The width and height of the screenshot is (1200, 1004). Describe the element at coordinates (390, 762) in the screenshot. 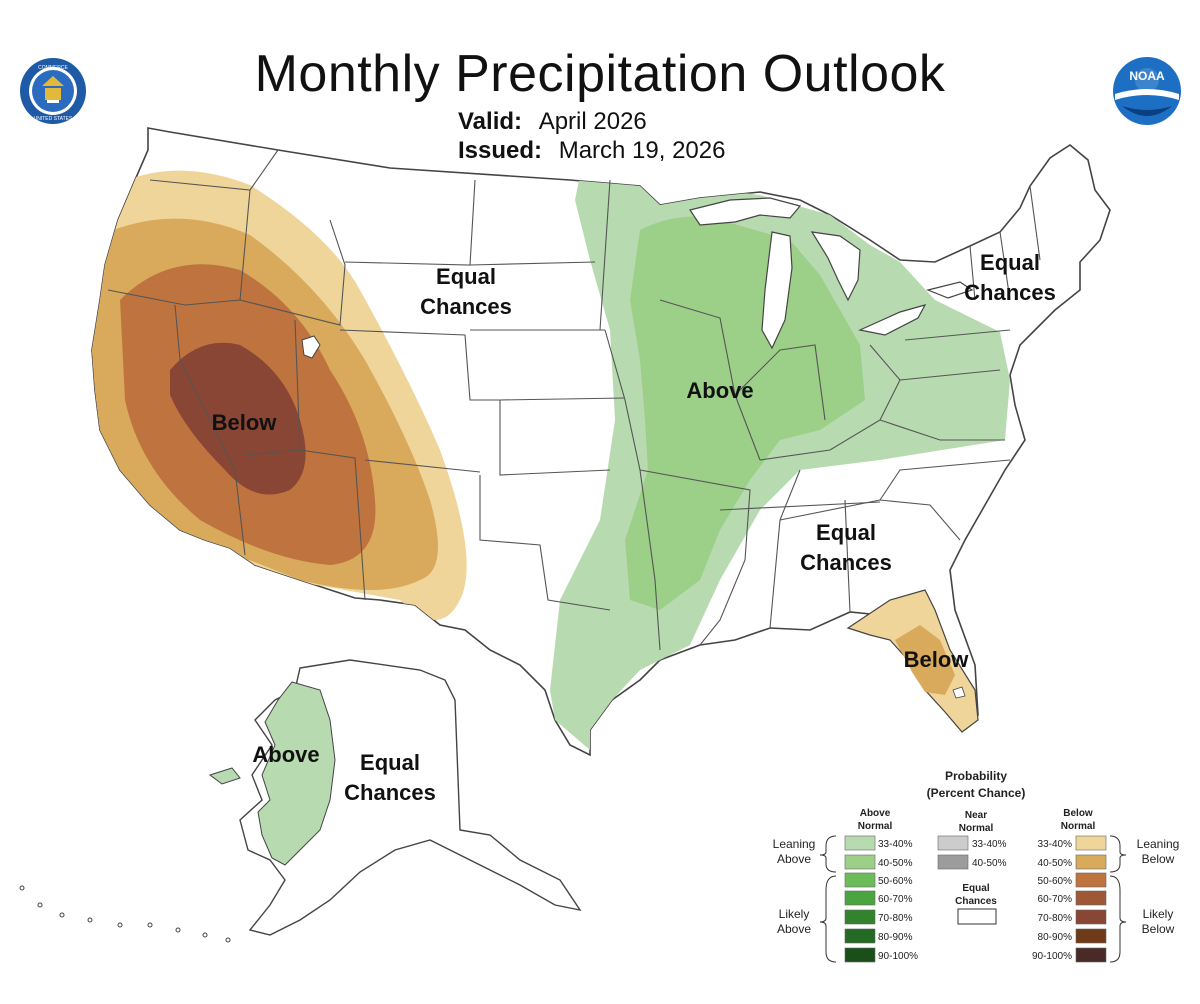

I see `label-alaska-equal-1: Equal` at that location.